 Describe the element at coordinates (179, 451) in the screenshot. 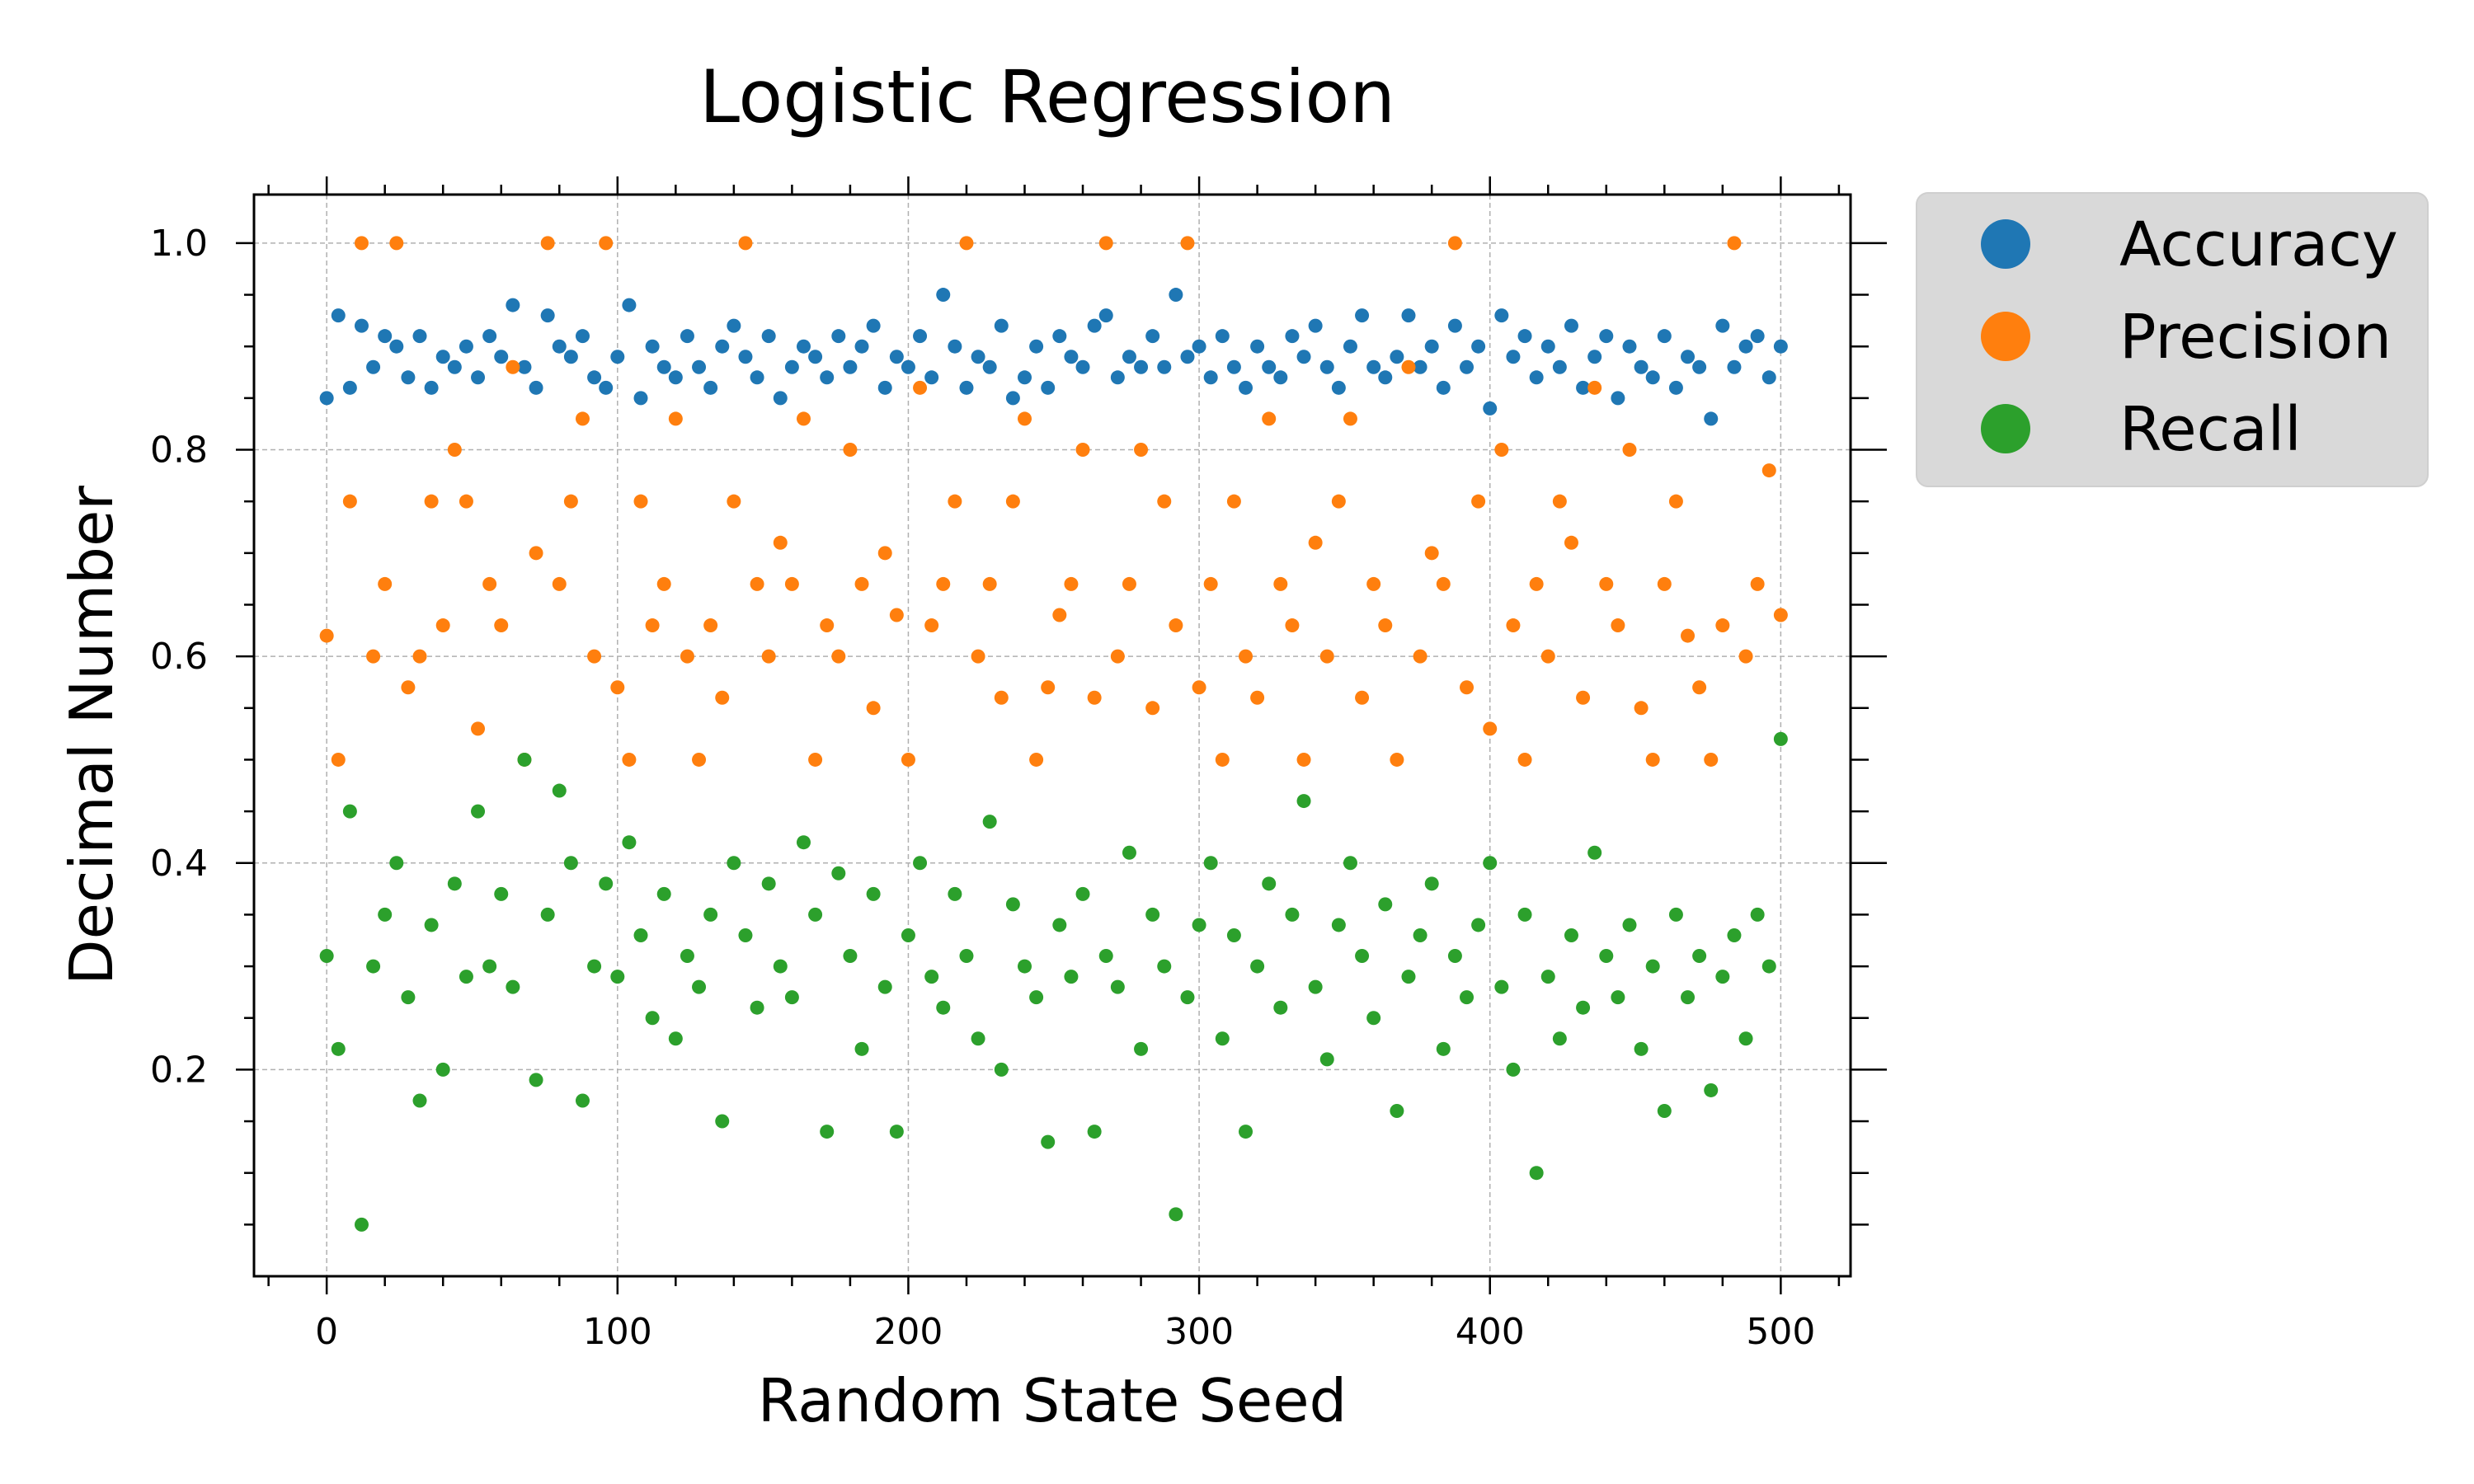

I see `y-tick-label: 0.8` at that location.